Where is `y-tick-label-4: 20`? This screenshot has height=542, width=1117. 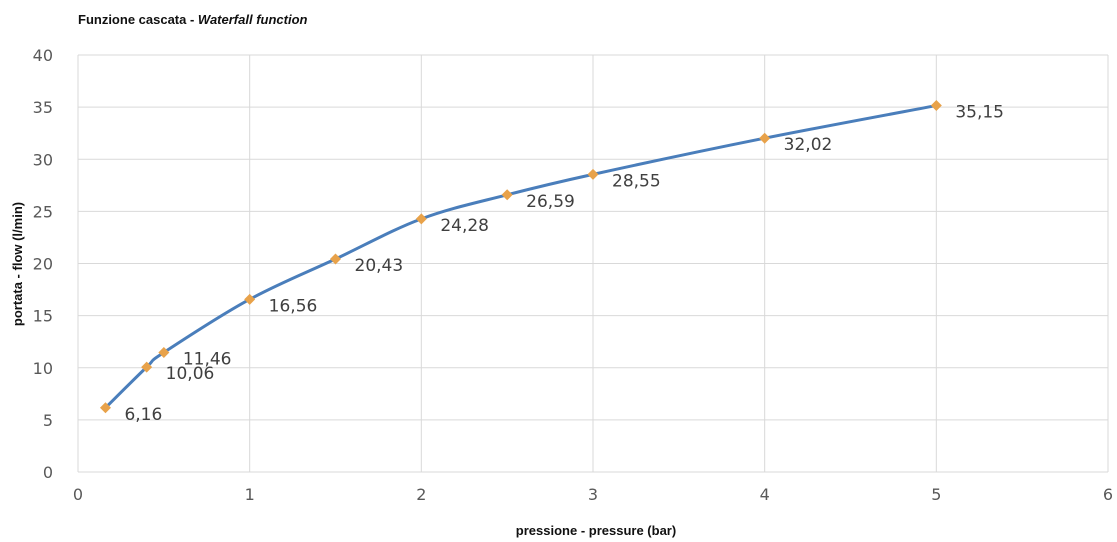
y-tick-label-4: 20 is located at coordinates (43, 264).